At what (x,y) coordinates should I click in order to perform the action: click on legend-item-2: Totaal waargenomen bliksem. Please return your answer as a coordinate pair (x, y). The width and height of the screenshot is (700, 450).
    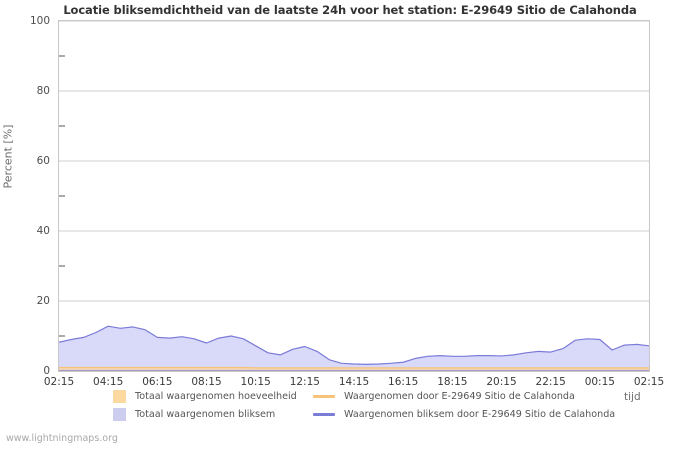
    Looking at the image, I should click on (194, 414).